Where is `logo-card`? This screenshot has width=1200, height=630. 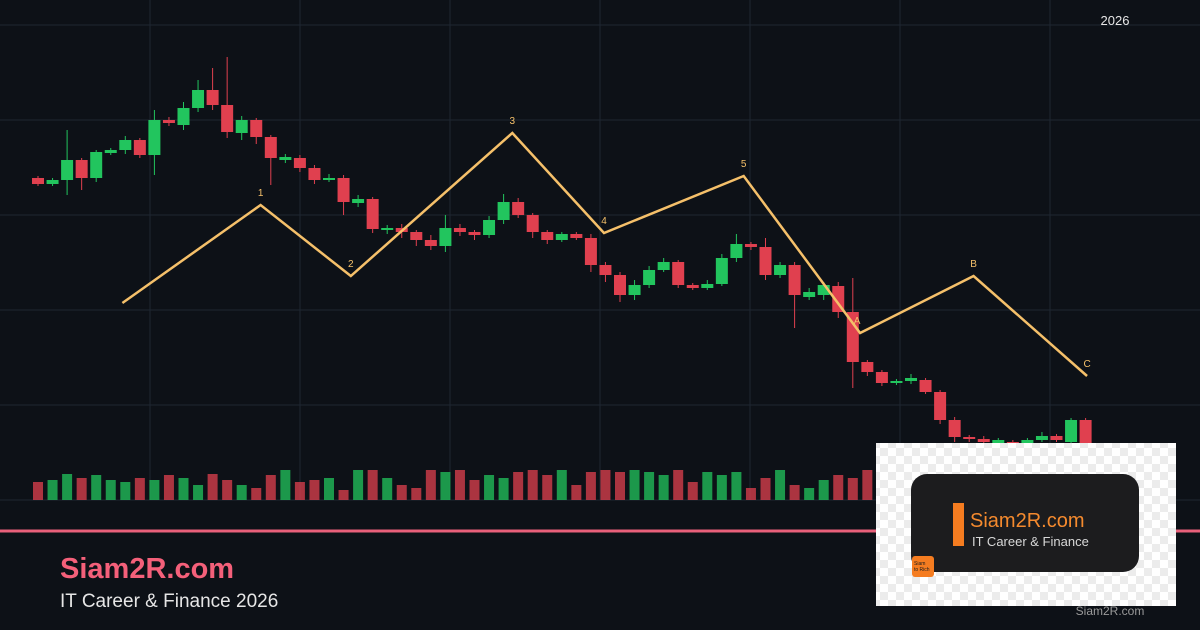
logo-card is located at coordinates (1025, 523).